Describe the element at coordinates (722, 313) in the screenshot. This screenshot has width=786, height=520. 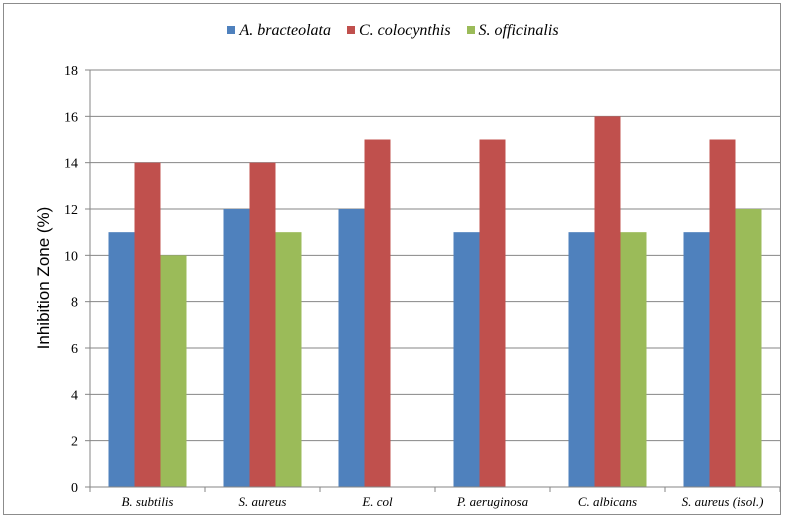
I see `bar-c-colocynthis-s-aureus-isol` at that location.